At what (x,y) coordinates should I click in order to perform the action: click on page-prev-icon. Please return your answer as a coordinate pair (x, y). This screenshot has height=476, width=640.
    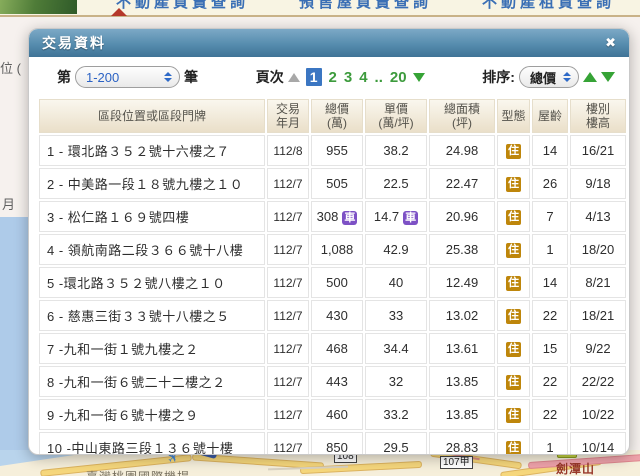
    Looking at the image, I should click on (293, 77).